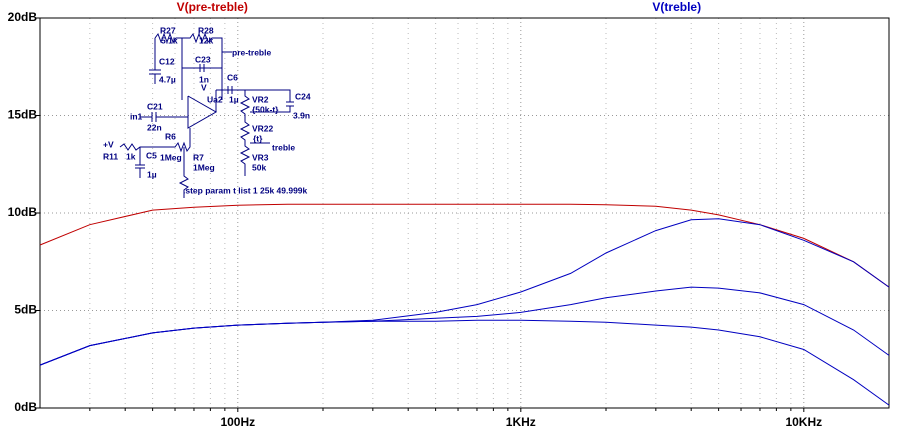 Image resolution: width=900 pixels, height=430 pixels. Describe the element at coordinates (170, 136) in the screenshot. I see `label: R6` at that location.